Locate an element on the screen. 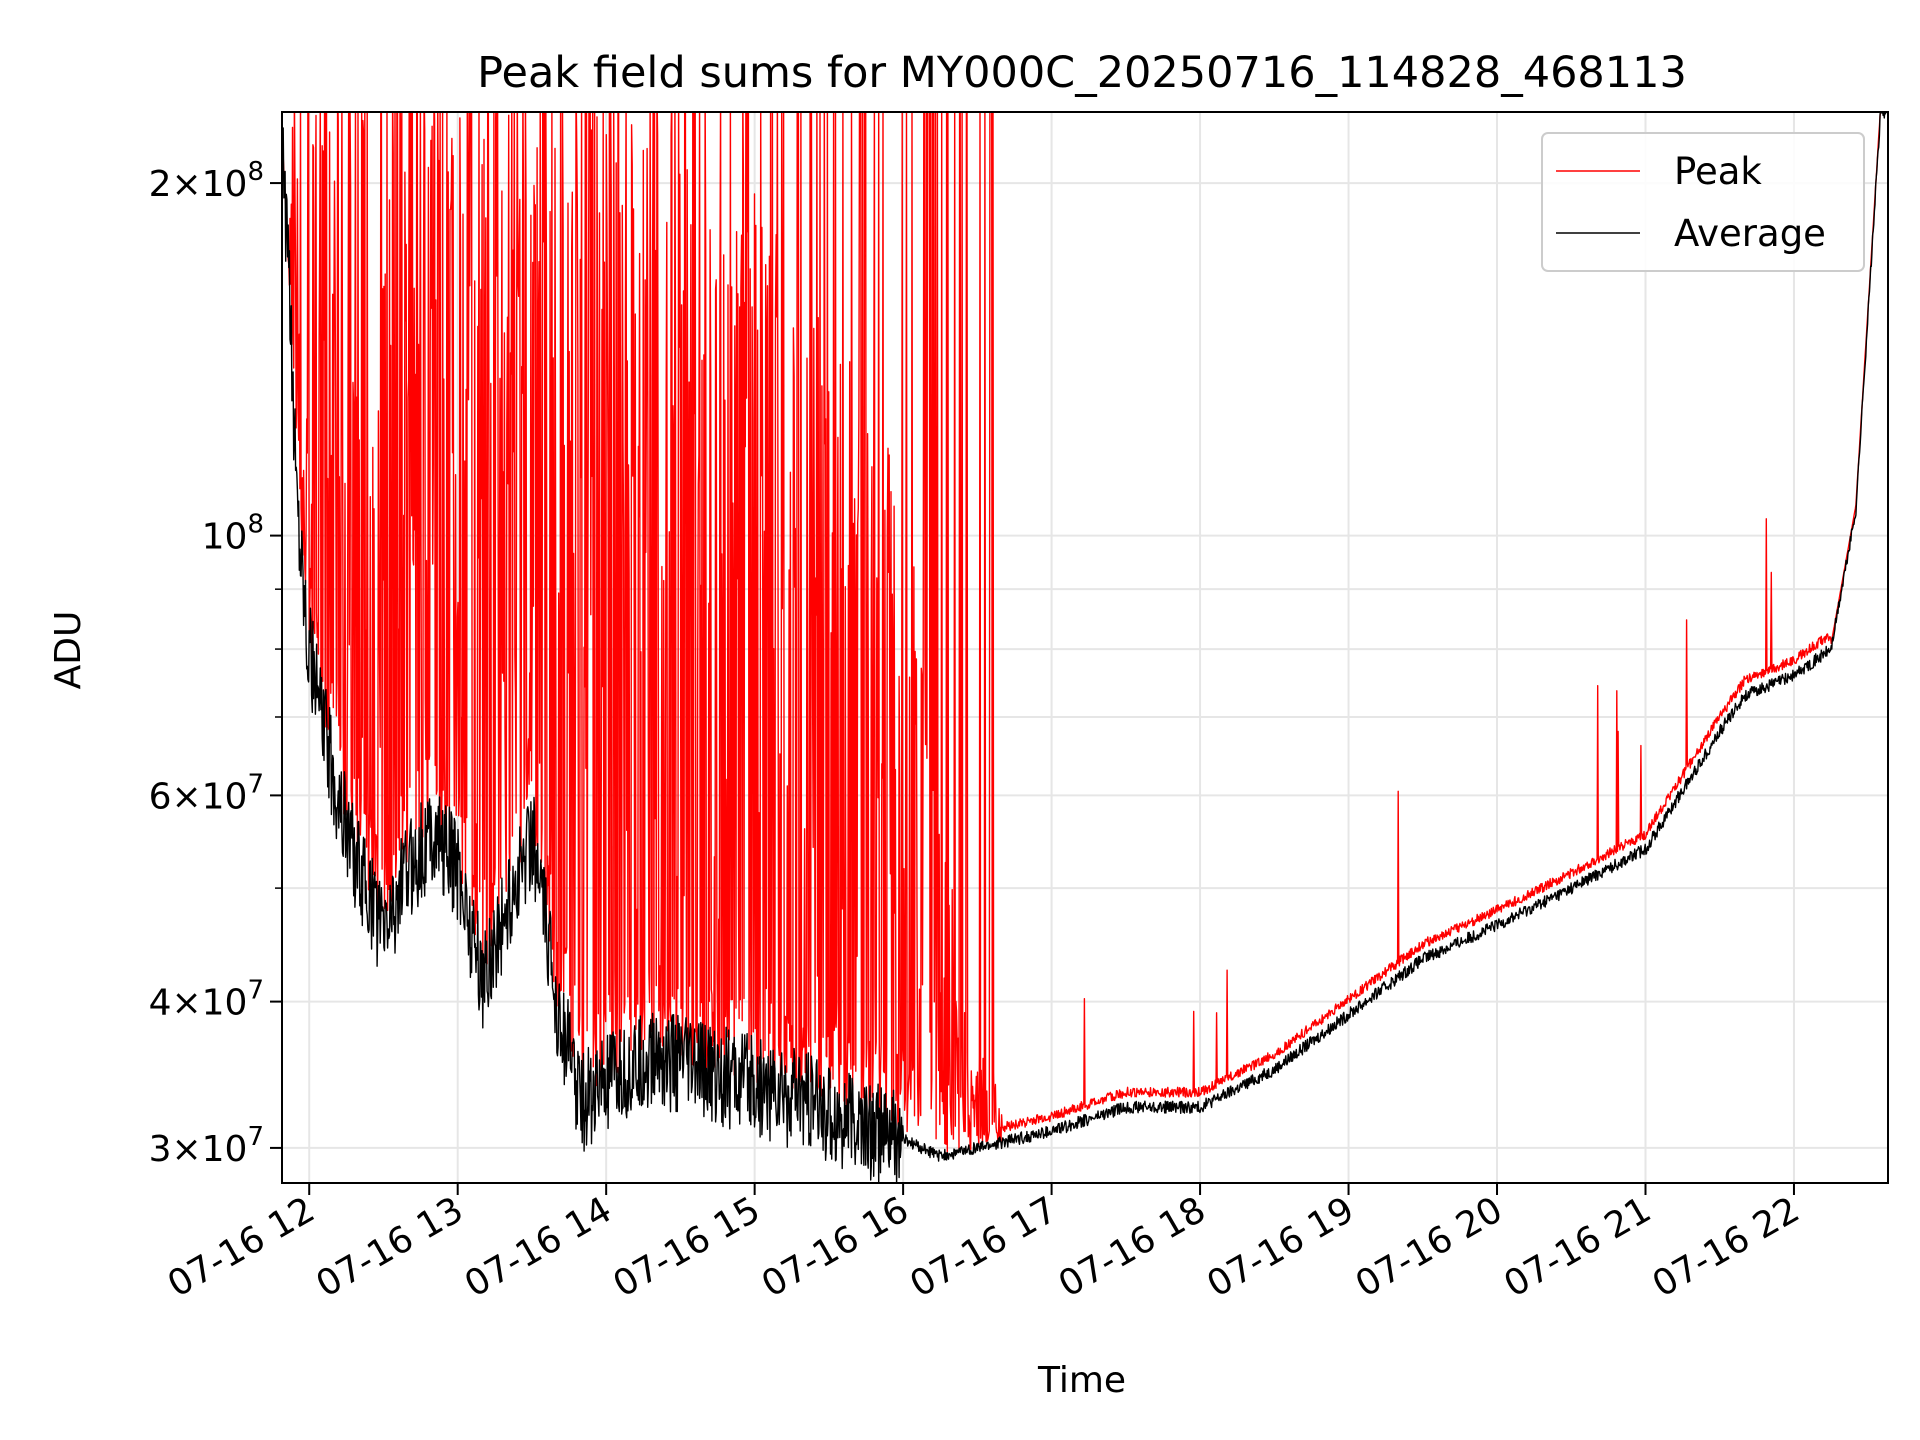 The image size is (1920, 1440). x-tick-label: 07-16 13 is located at coordinates (390, 1247).